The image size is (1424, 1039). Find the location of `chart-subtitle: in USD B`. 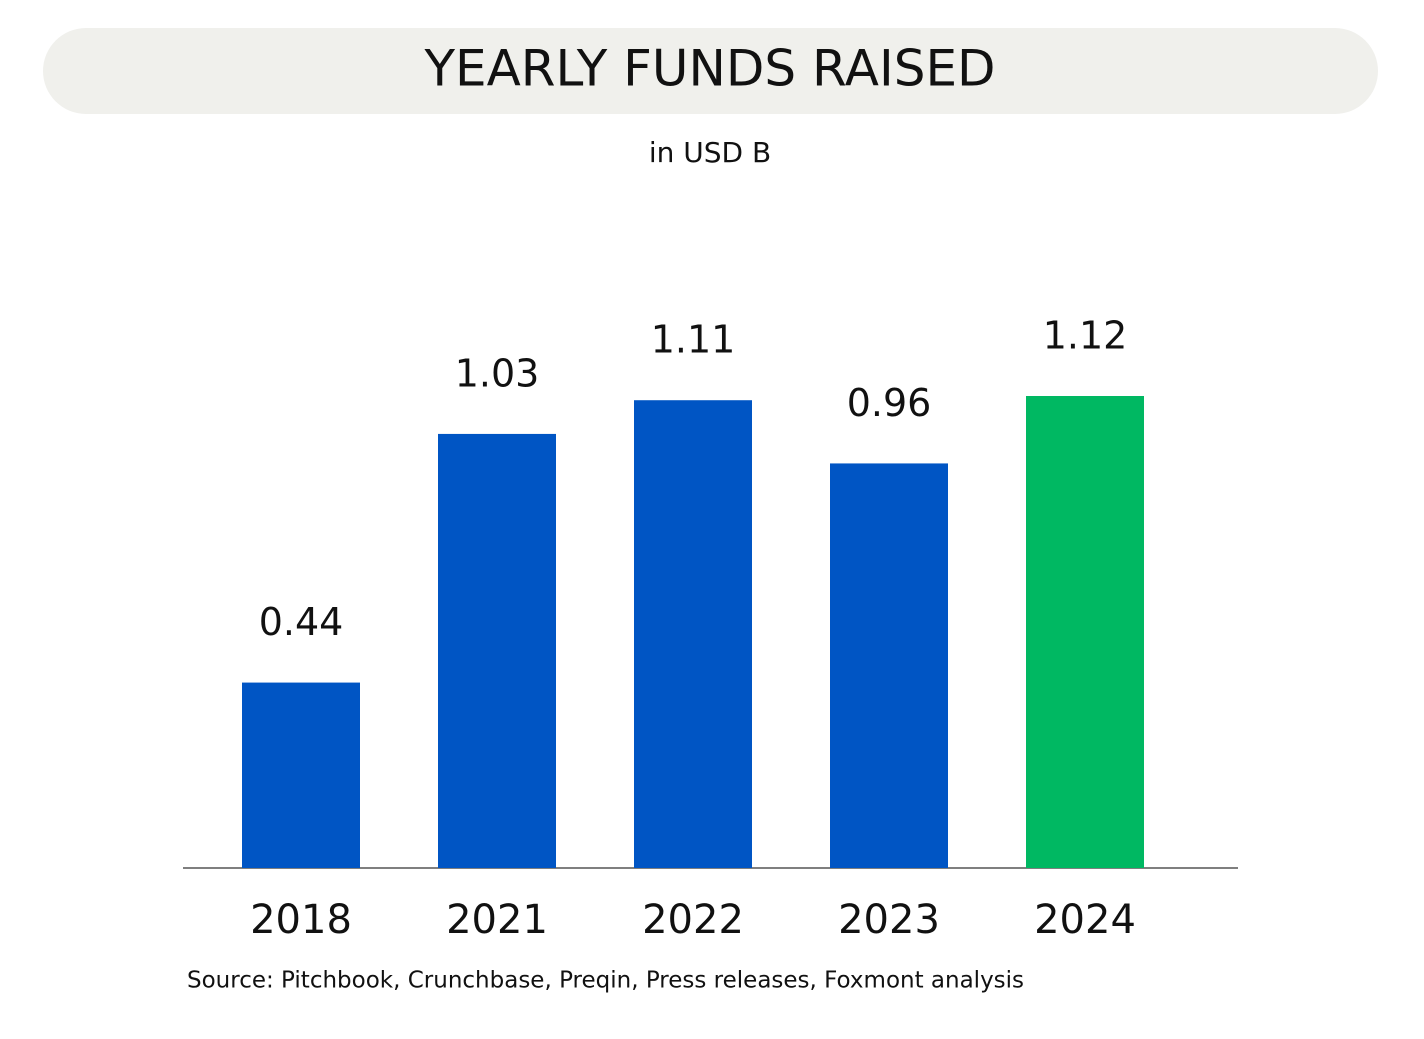

chart-subtitle: in USD B is located at coordinates (710, 152).